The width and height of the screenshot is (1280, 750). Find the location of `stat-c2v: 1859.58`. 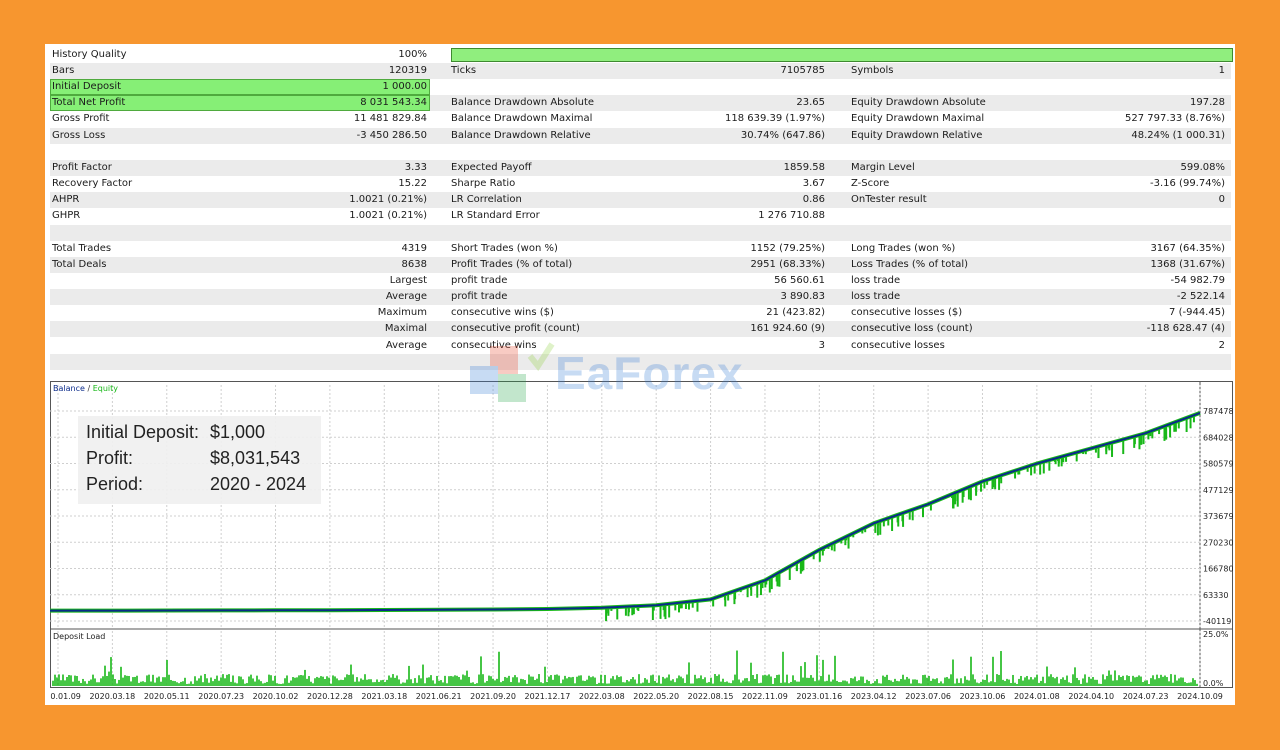

stat-c2v: 1859.58 is located at coordinates (804, 167).